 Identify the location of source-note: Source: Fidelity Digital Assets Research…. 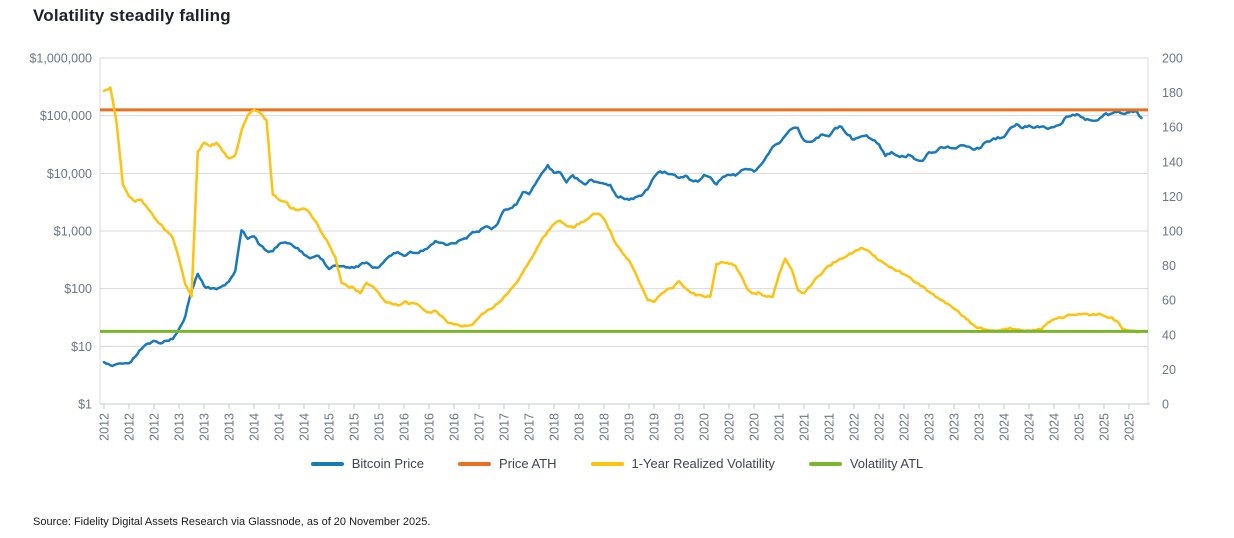
(232, 522).